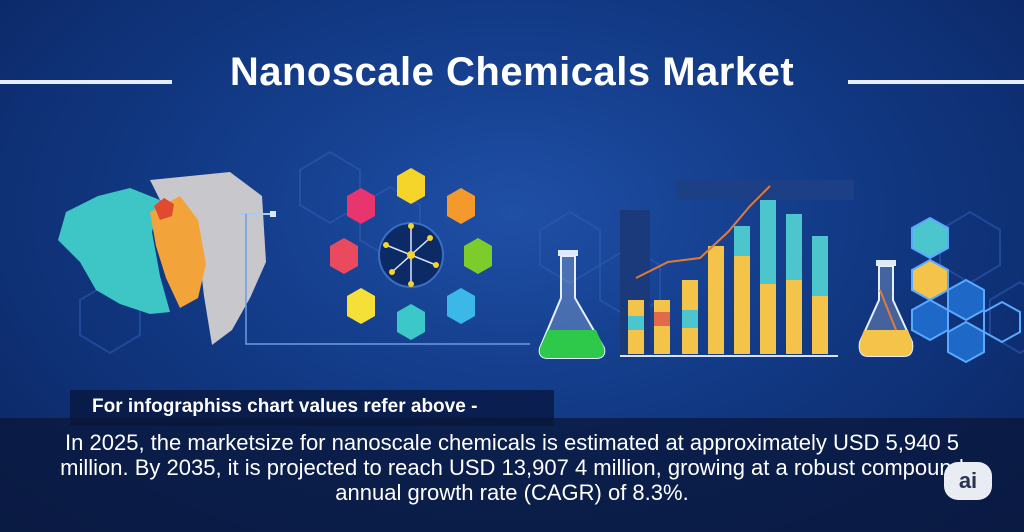  I want to click on bar-chart-icon, so click(737, 270).